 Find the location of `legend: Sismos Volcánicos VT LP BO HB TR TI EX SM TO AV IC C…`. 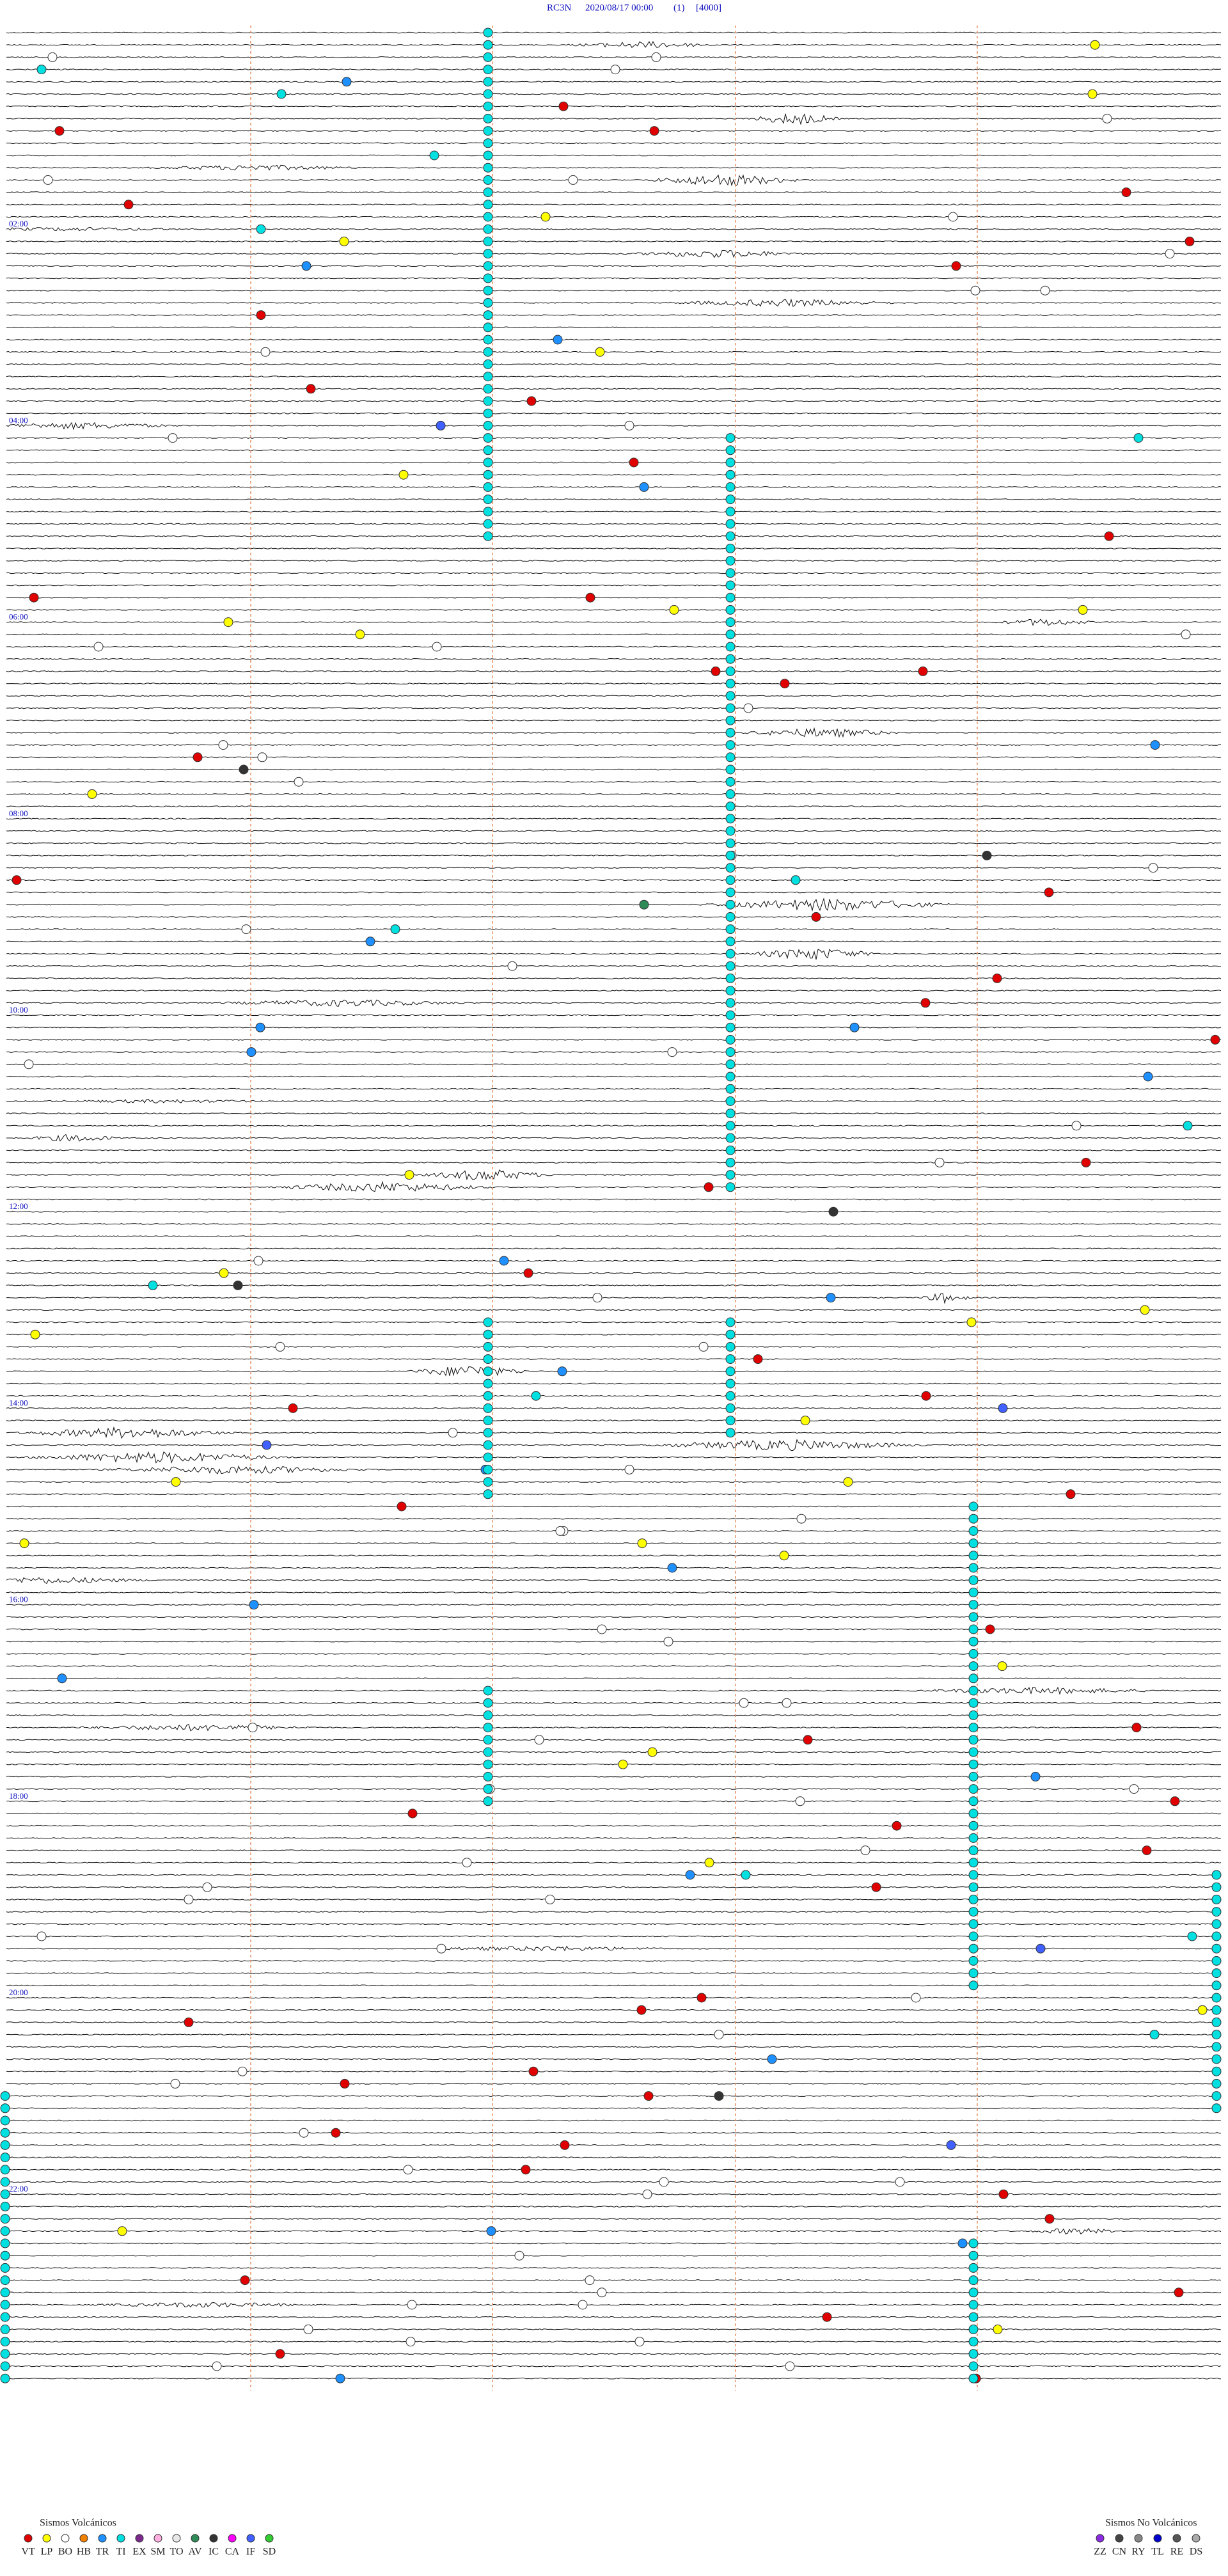

legend: Sismos Volcánicos VT LP BO HB TR TI EX SM TO AV IC C… is located at coordinates (611, 2537).